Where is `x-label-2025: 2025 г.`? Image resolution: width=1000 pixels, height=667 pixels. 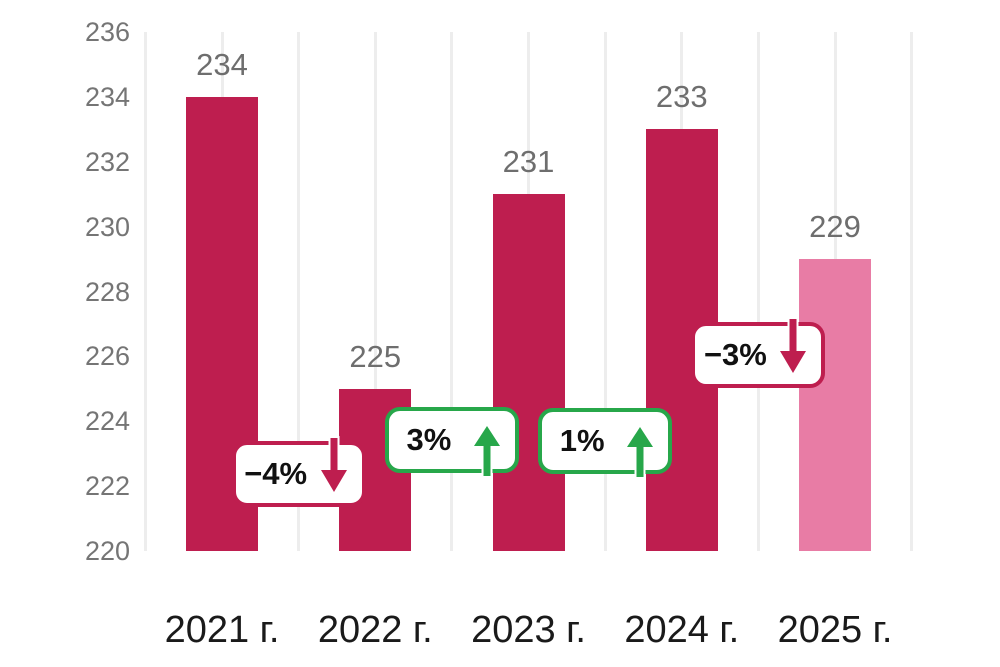
x-label-2025: 2025 г. is located at coordinates (835, 630).